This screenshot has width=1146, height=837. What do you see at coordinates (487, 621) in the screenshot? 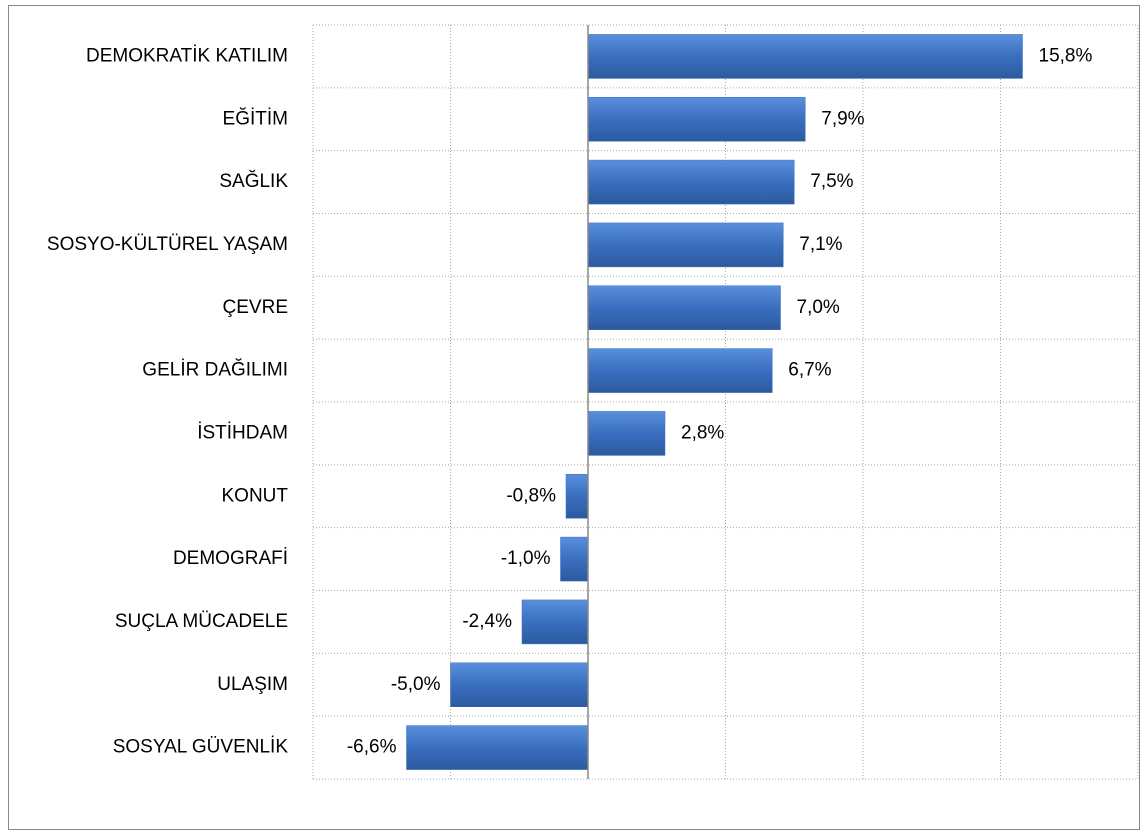
I see `value-label: -2,4%` at bounding box center [487, 621].